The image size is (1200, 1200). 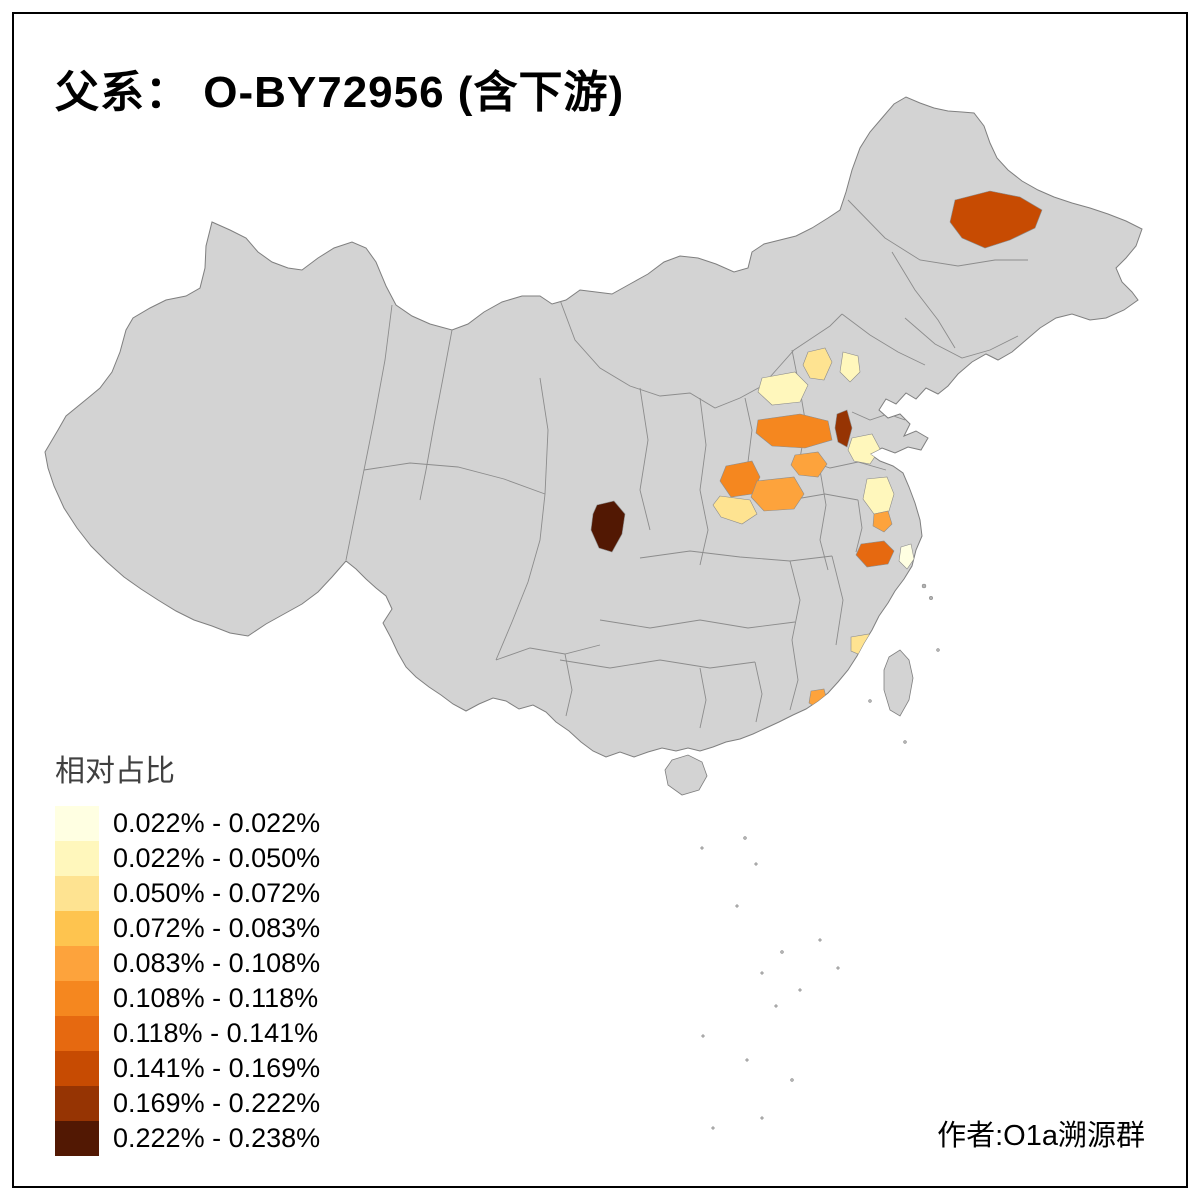 I want to click on hainan-island, so click(x=686, y=775).